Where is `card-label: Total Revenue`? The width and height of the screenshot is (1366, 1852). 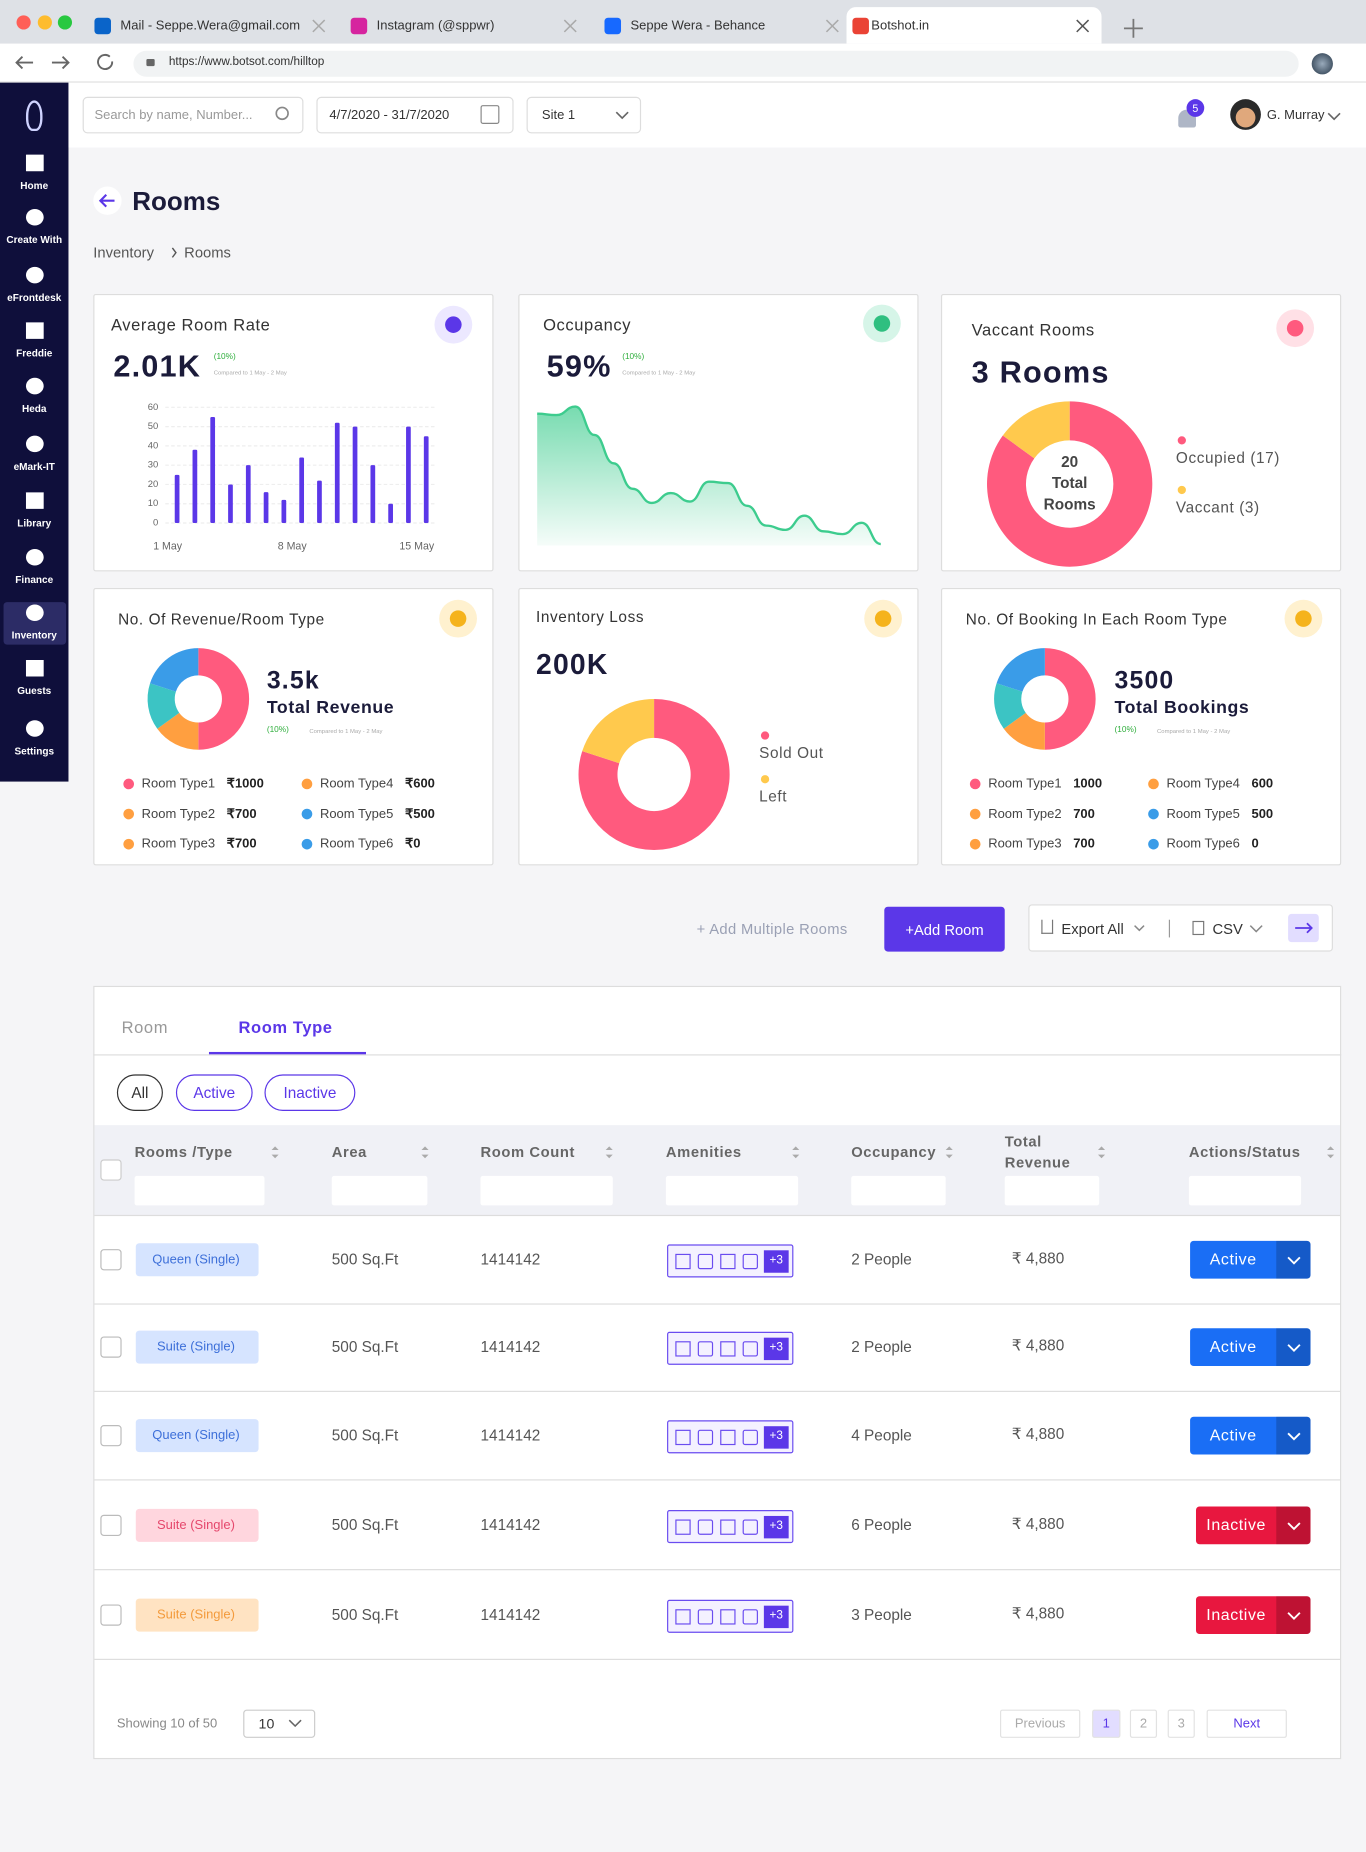 card-label: Total Revenue is located at coordinates (330, 707).